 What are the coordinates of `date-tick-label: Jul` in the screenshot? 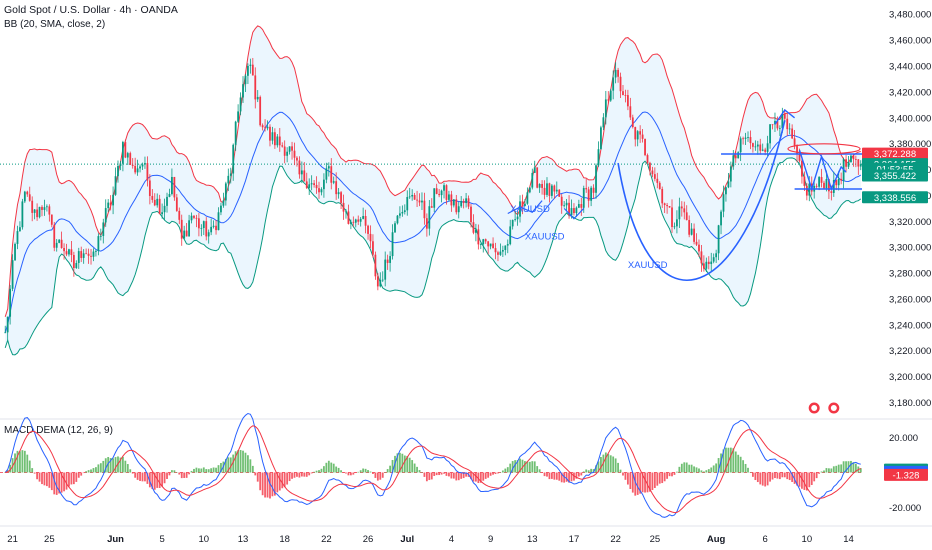 It's located at (407, 539).